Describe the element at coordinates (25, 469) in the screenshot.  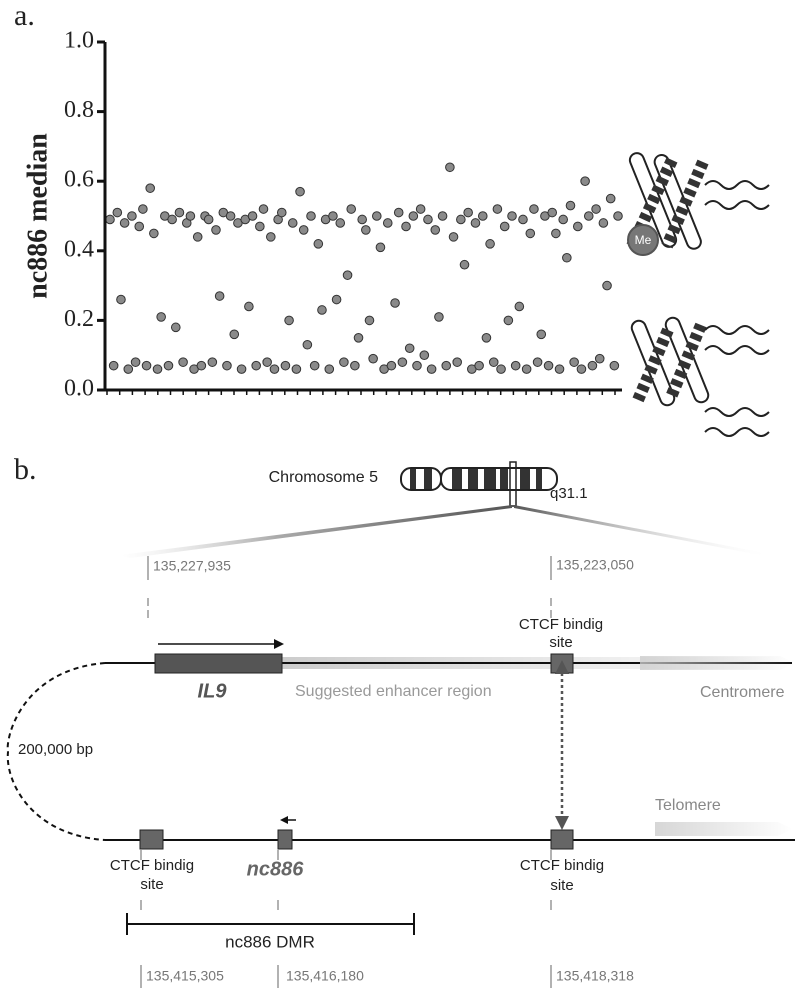
I see `panel-label: b.` at that location.